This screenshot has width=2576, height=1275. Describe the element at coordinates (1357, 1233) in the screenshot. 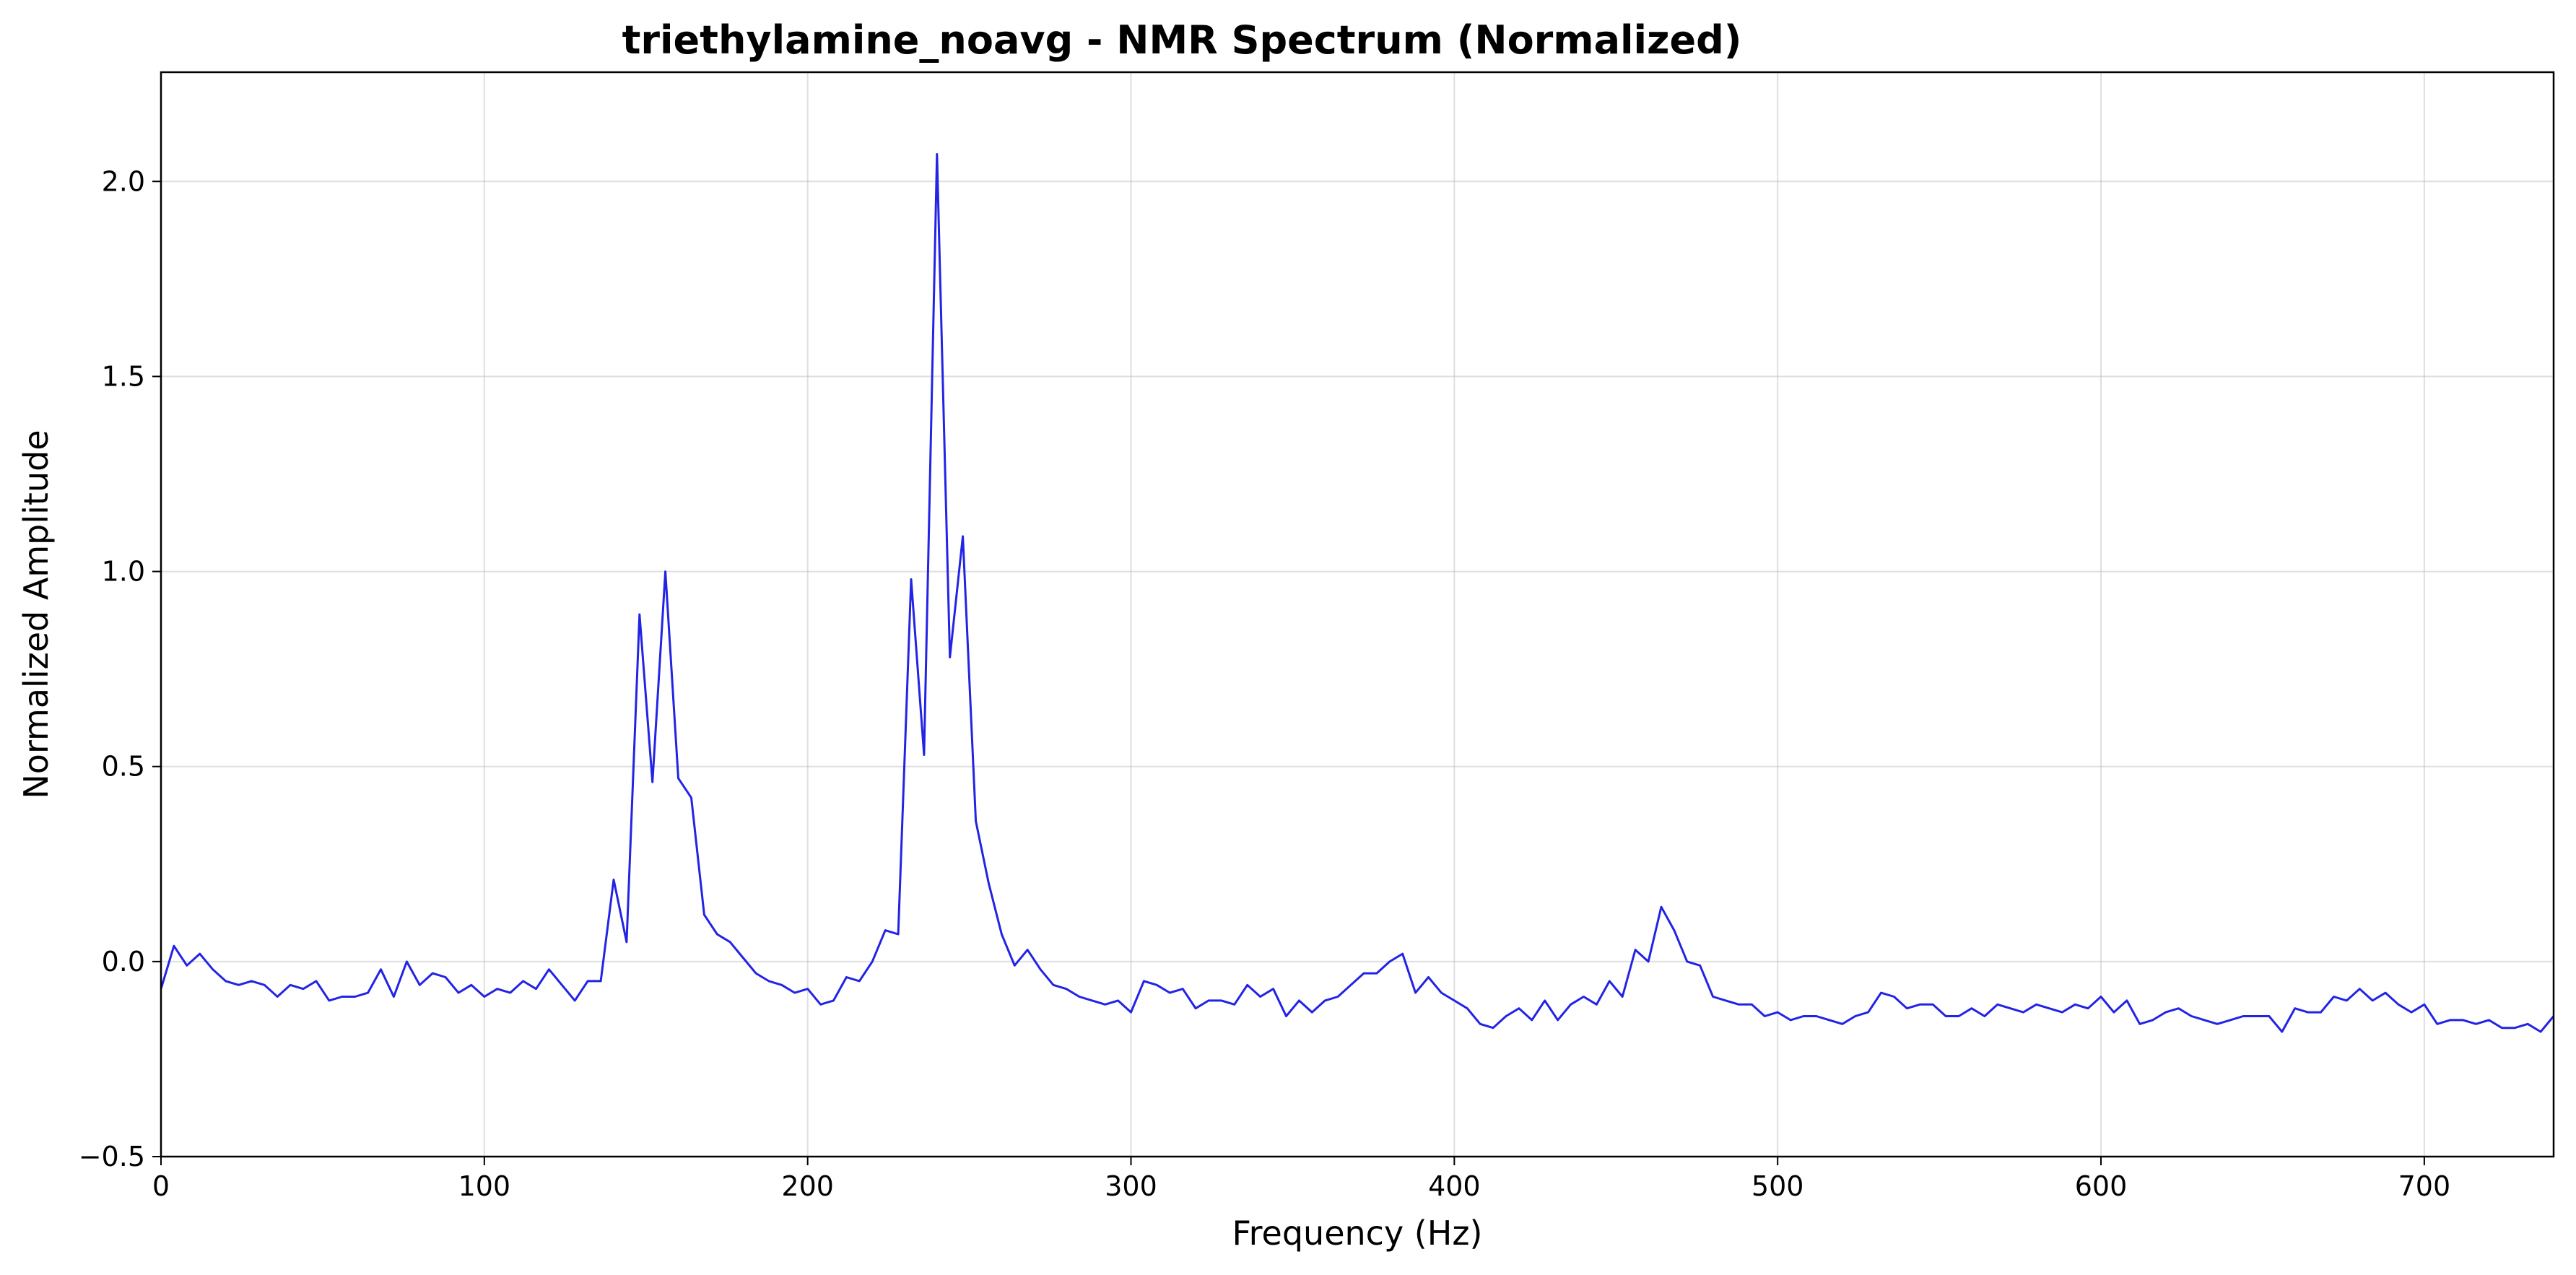

I see `x-axis-label: Frequency (Hz)` at that location.